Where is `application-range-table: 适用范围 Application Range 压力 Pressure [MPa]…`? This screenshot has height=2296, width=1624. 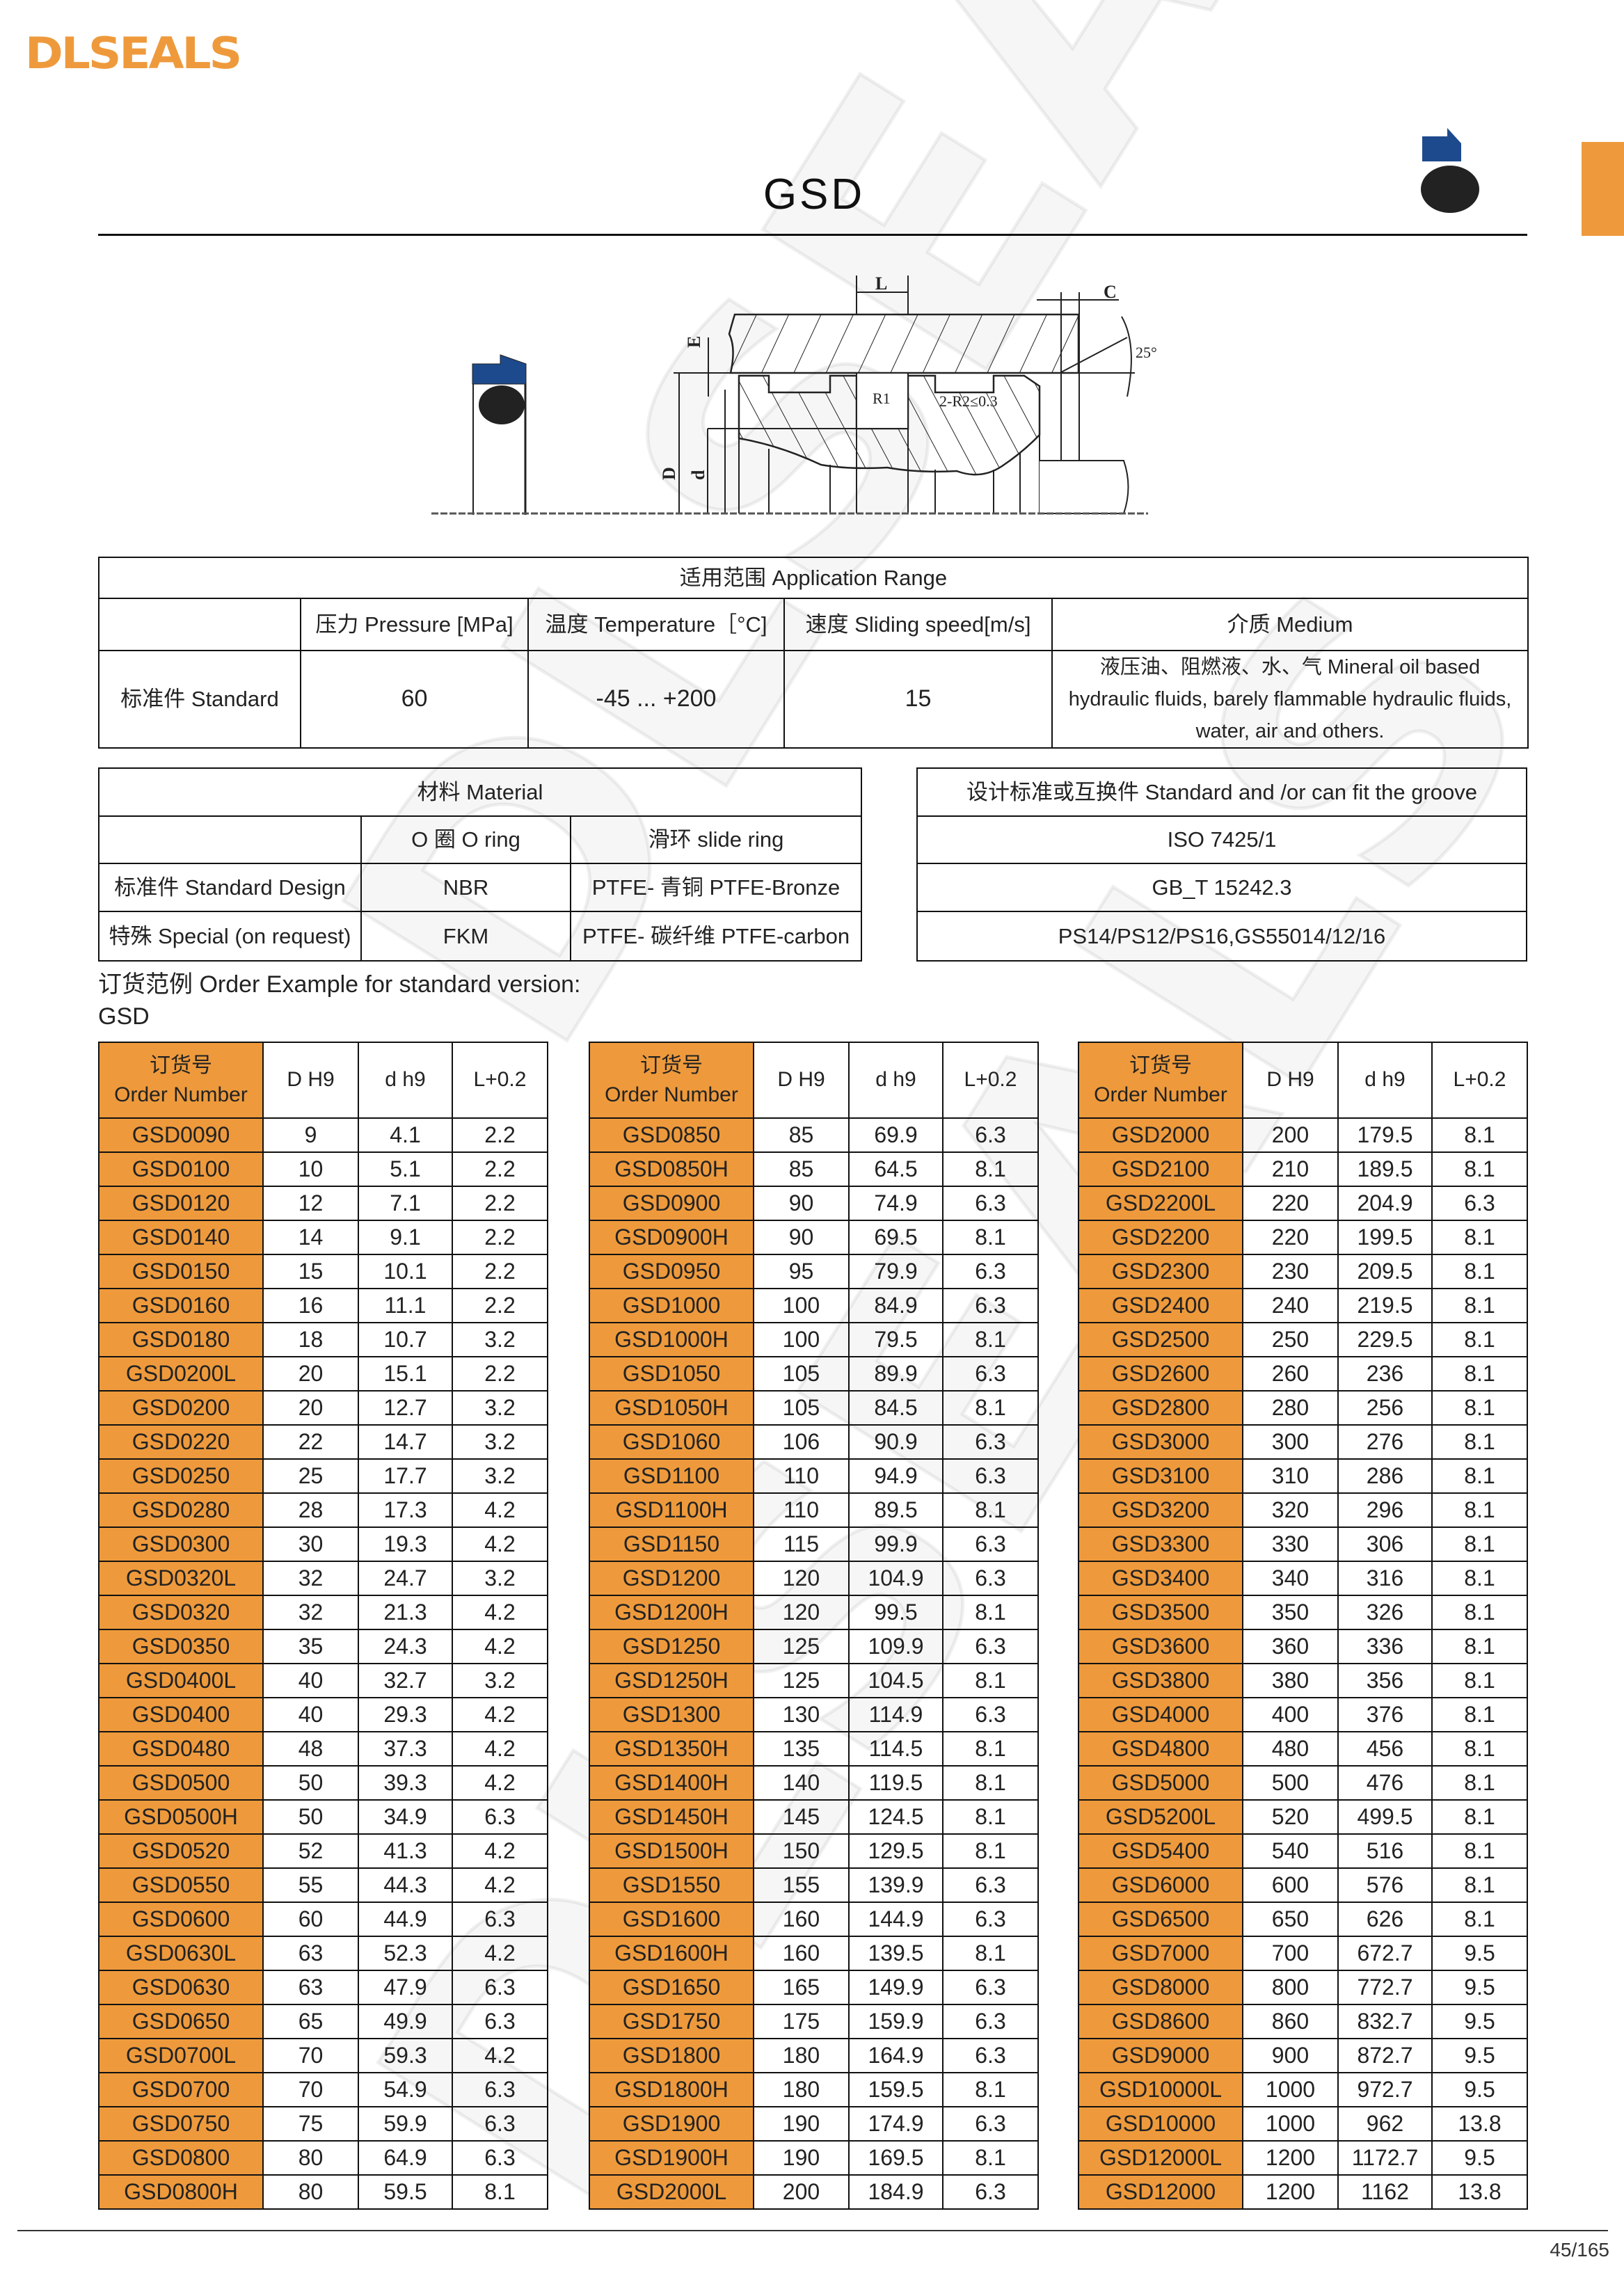
application-range-table: 适用范围 Application Range 压力 Pressure [MPa]… is located at coordinates (813, 653).